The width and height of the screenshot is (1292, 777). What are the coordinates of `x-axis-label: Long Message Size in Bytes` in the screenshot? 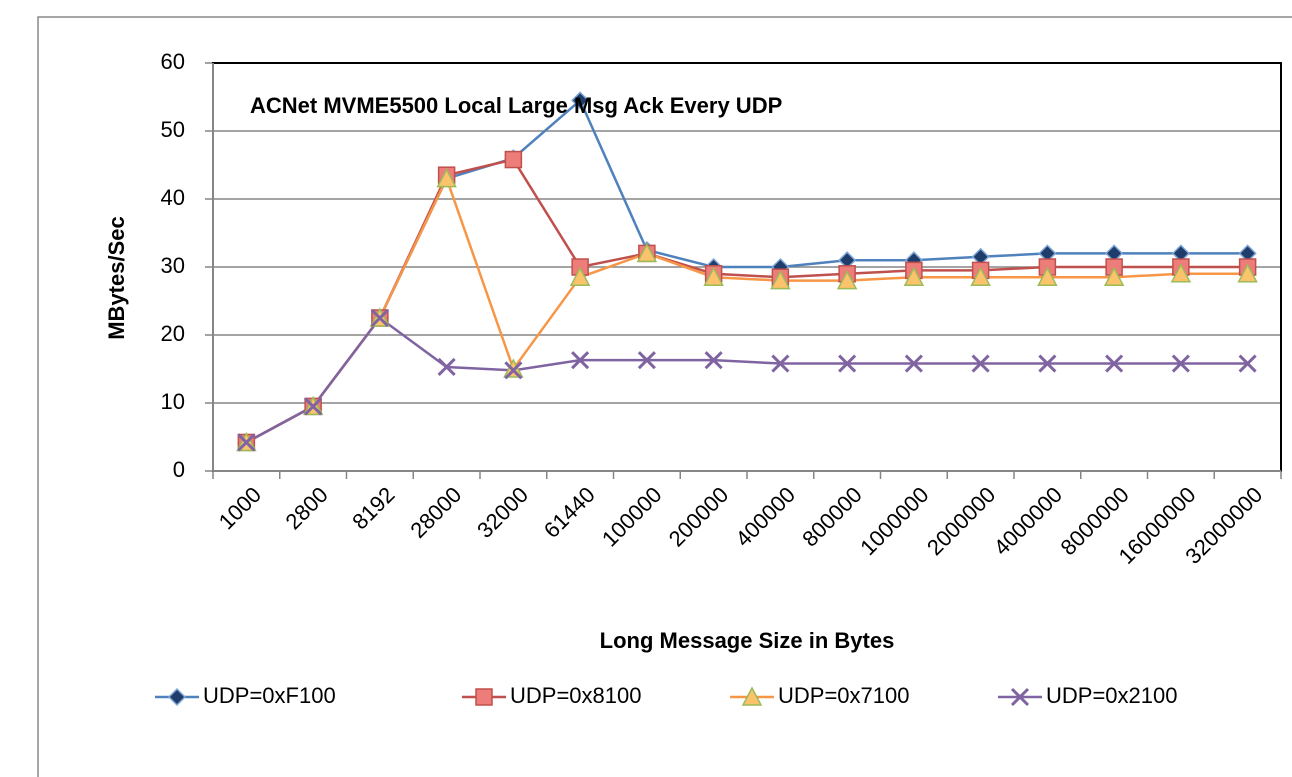 It's located at (747, 640).